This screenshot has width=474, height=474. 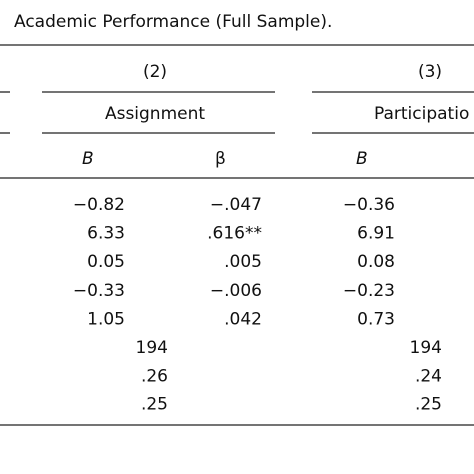 What do you see at coordinates (236, 205) in the screenshot?
I see `cell: −.047` at bounding box center [236, 205].